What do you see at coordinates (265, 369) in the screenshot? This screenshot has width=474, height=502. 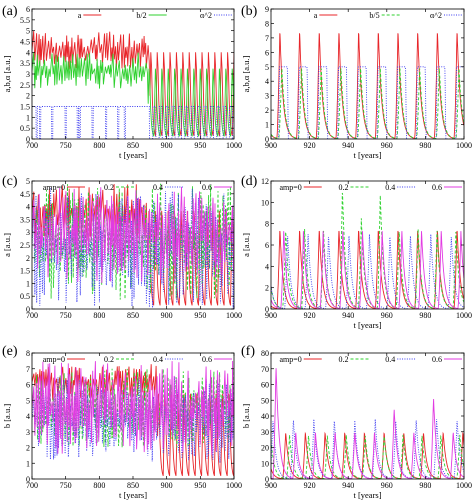 I see `y-tick-label: 70` at bounding box center [265, 369].